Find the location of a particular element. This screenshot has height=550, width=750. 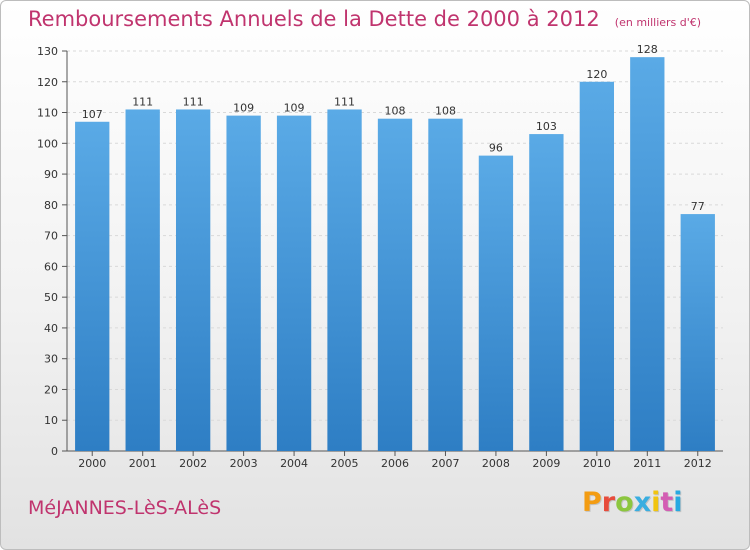

proxiti-logo: Proxiti is located at coordinates (632, 502).